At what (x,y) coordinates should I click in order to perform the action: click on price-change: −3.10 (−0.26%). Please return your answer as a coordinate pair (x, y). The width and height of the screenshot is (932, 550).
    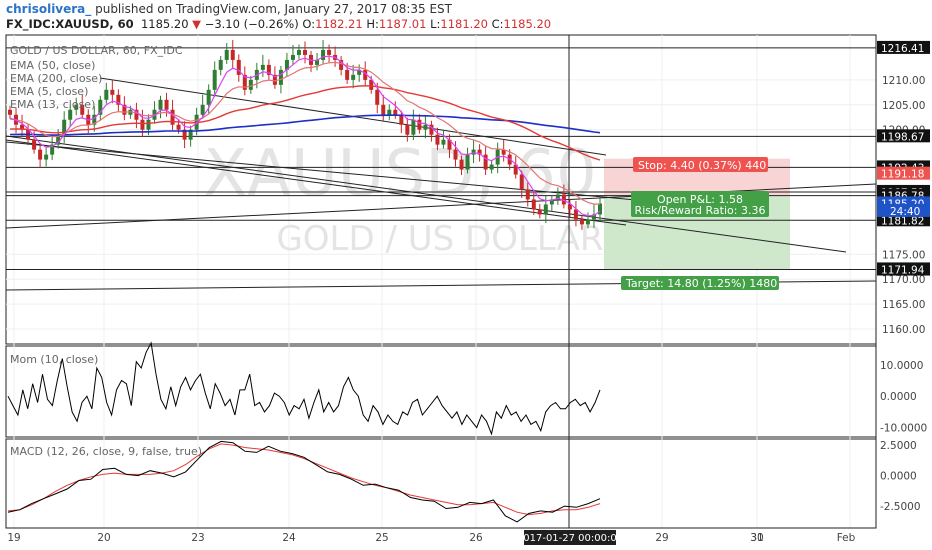
    Looking at the image, I should click on (251, 24).